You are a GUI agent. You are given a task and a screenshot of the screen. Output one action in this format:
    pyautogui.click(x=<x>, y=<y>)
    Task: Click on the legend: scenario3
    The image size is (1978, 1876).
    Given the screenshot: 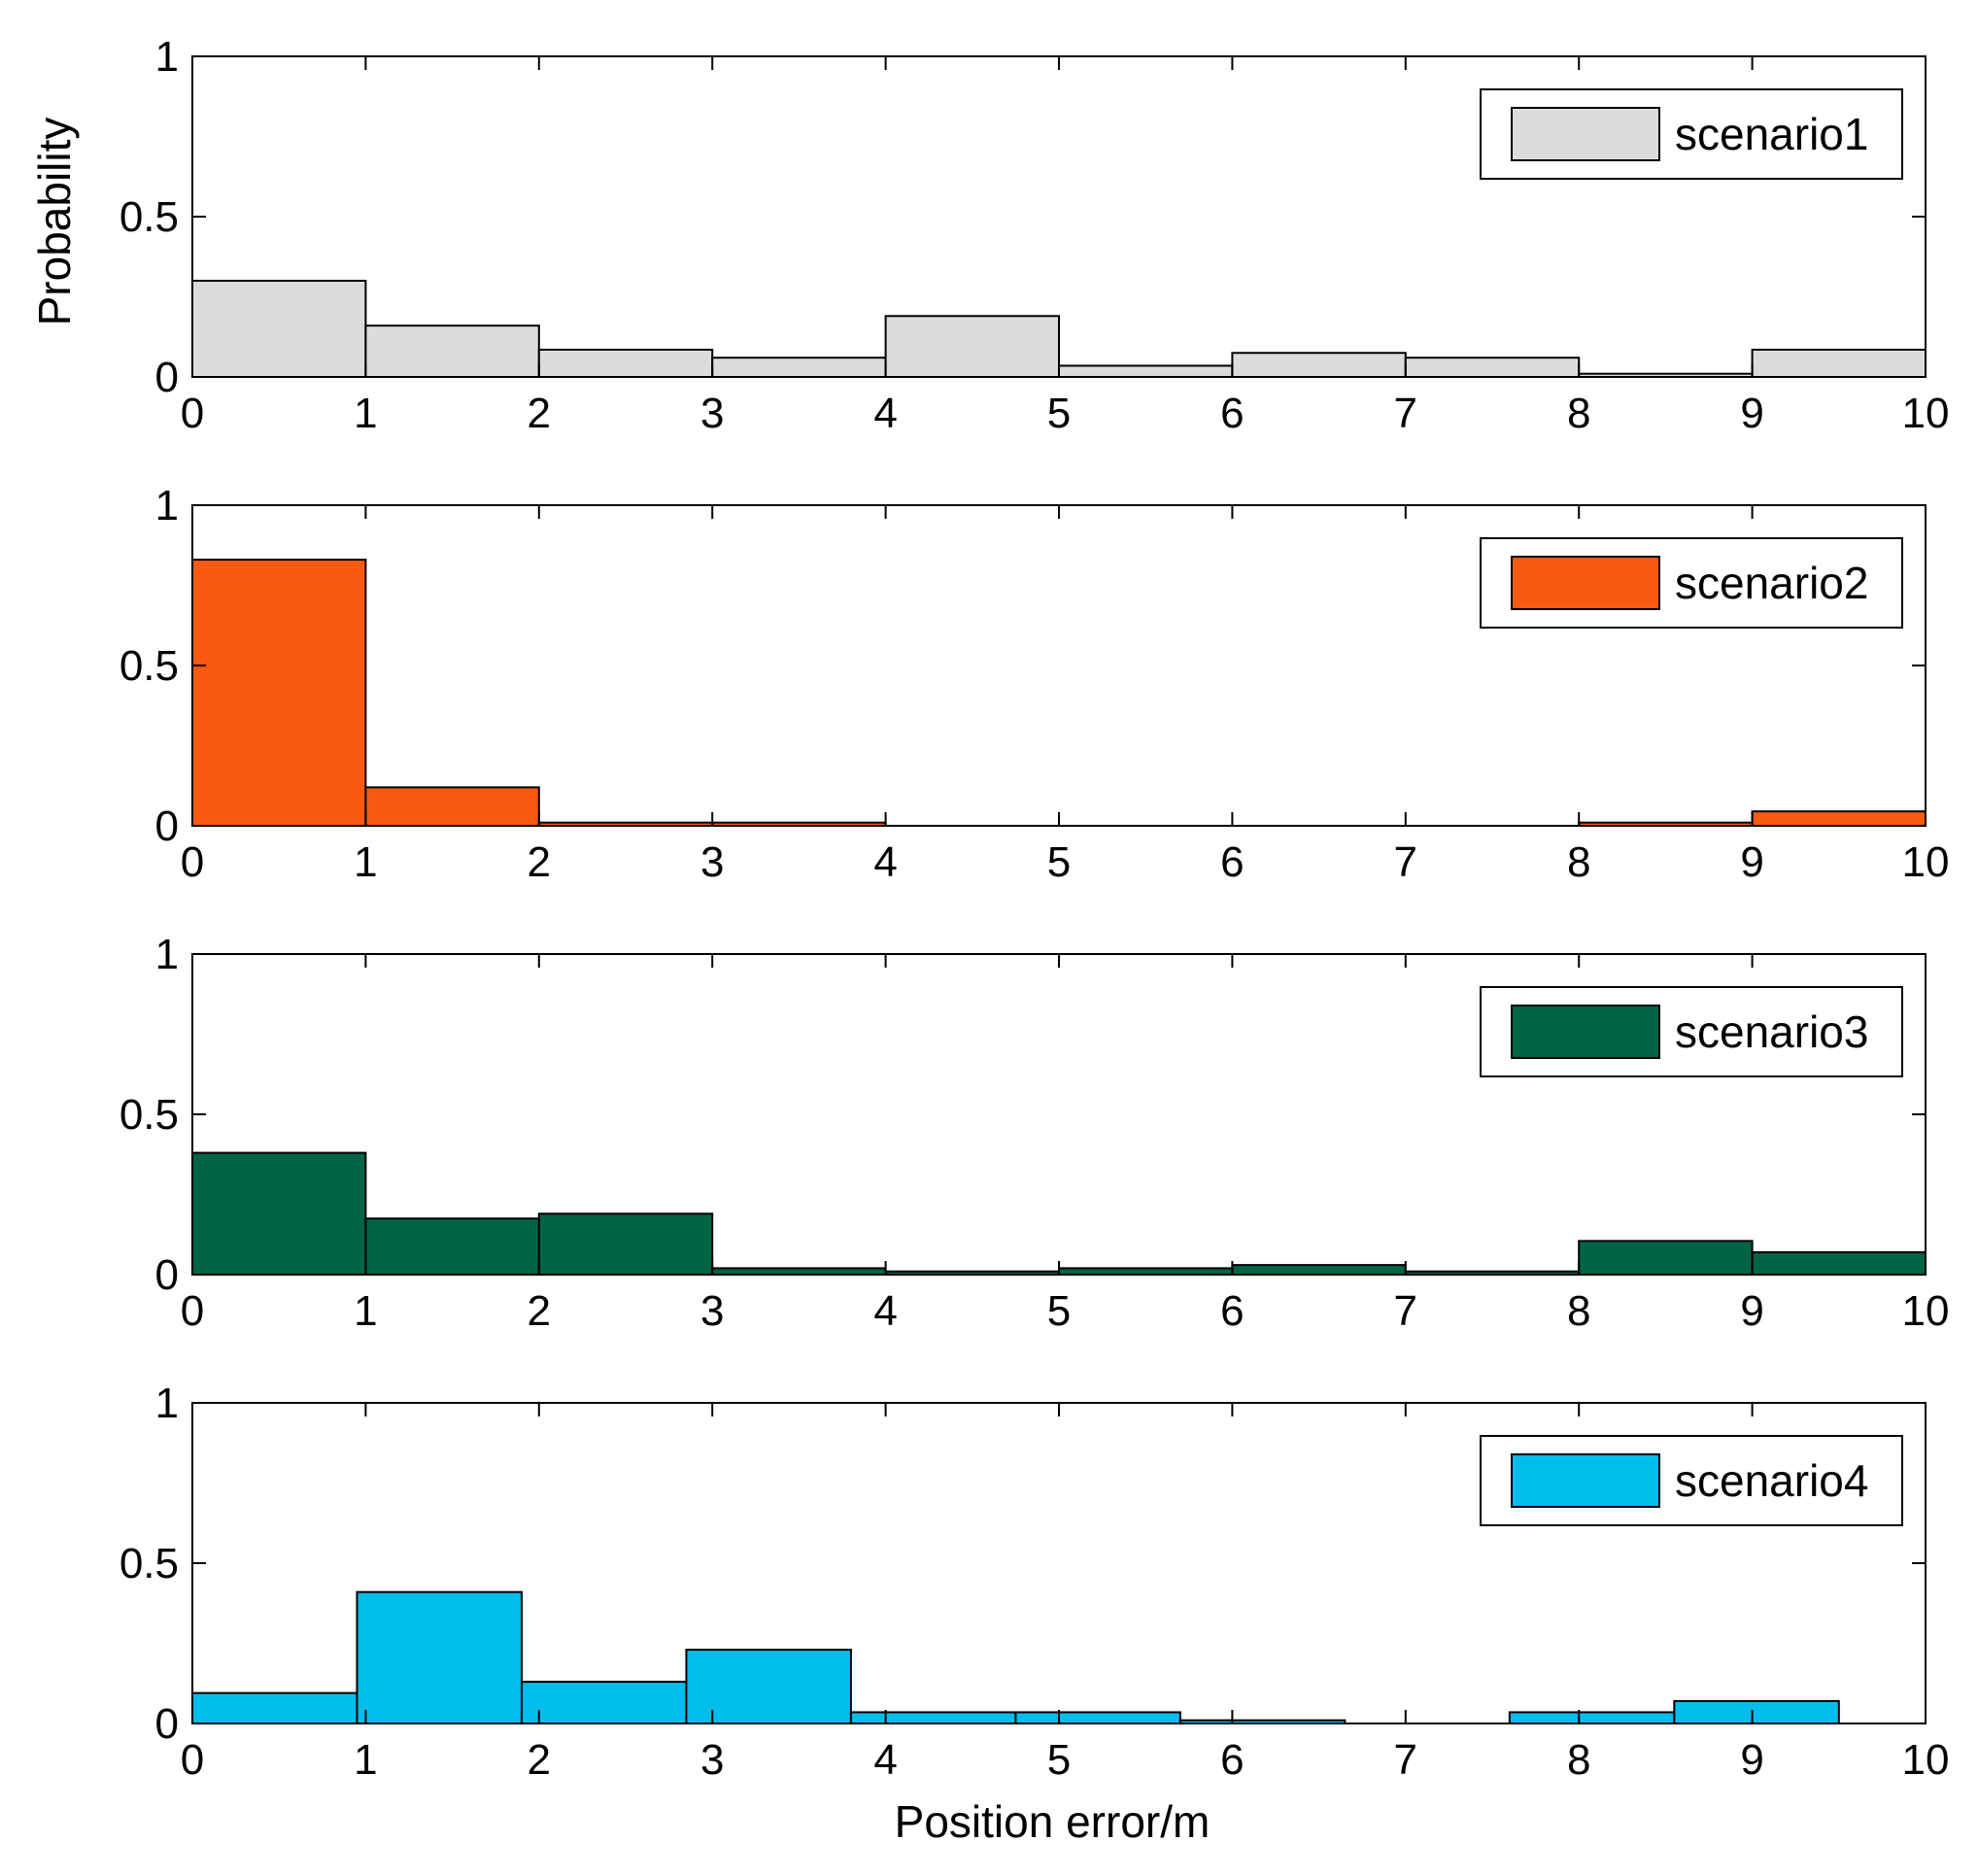 What is the action you would take?
    pyautogui.click(x=1691, y=1031)
    